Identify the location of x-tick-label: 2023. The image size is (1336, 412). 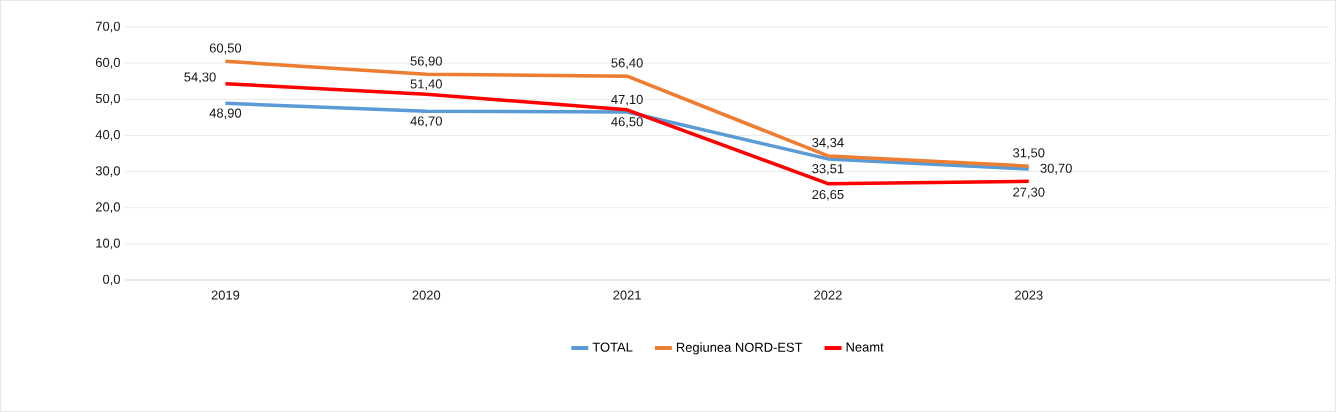
(1029, 295).